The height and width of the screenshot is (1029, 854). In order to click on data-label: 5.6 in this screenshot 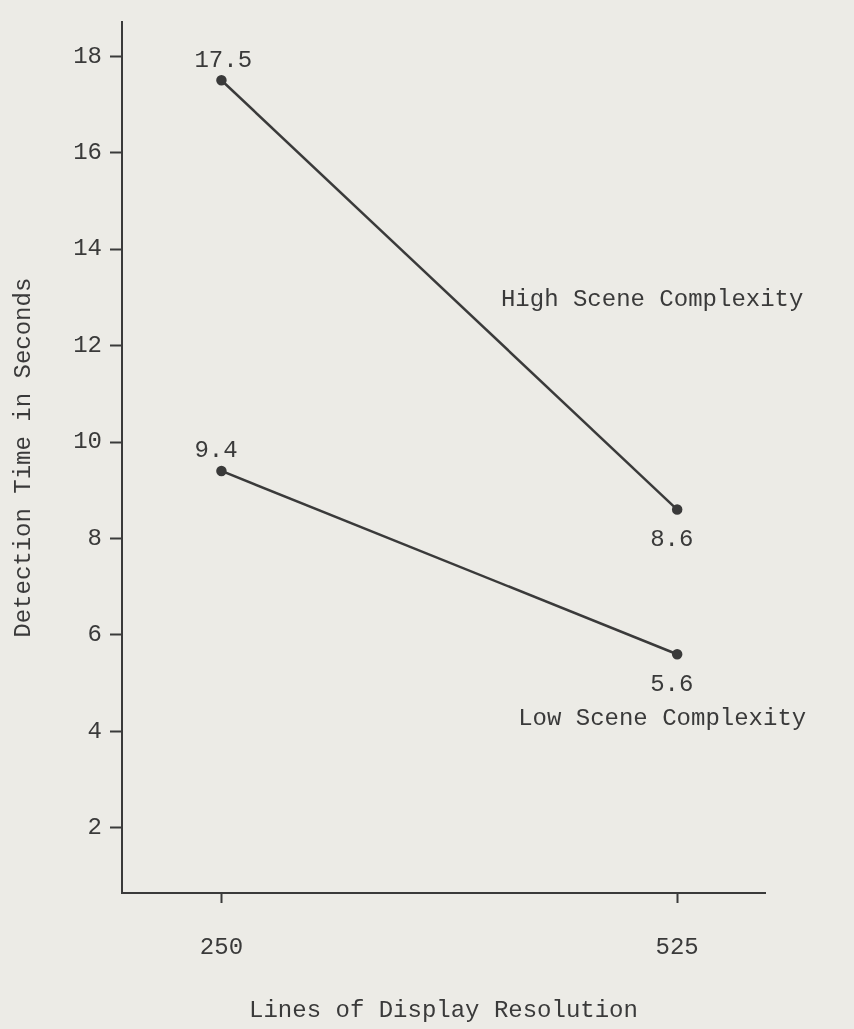, I will do `click(672, 684)`.